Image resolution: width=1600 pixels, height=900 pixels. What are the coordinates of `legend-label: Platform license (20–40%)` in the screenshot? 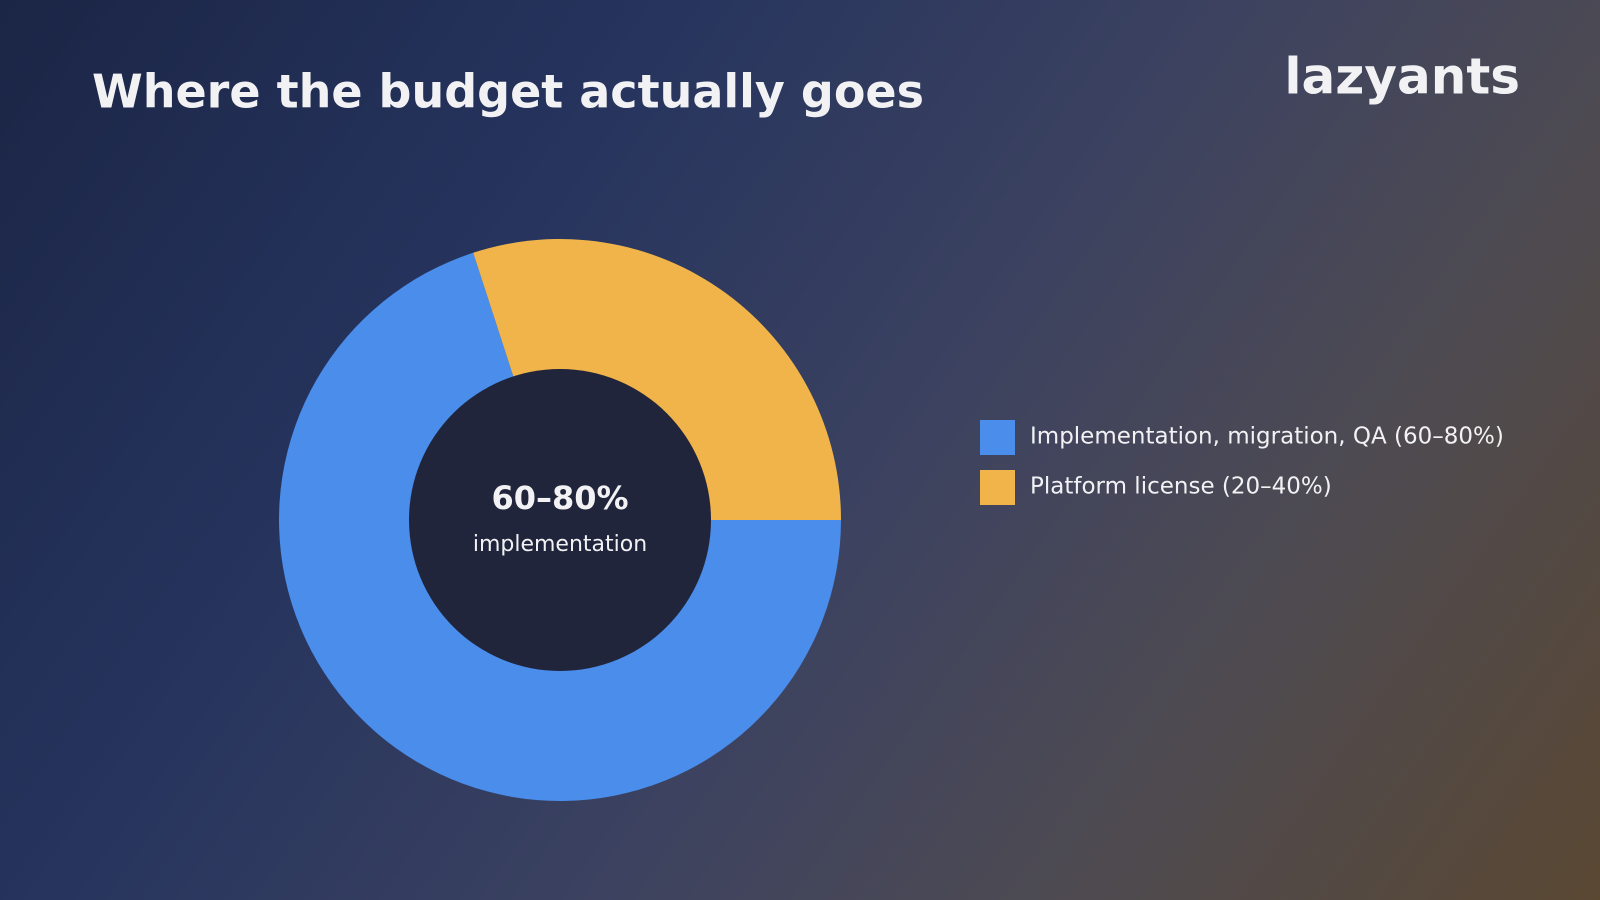 It's located at (1181, 487).